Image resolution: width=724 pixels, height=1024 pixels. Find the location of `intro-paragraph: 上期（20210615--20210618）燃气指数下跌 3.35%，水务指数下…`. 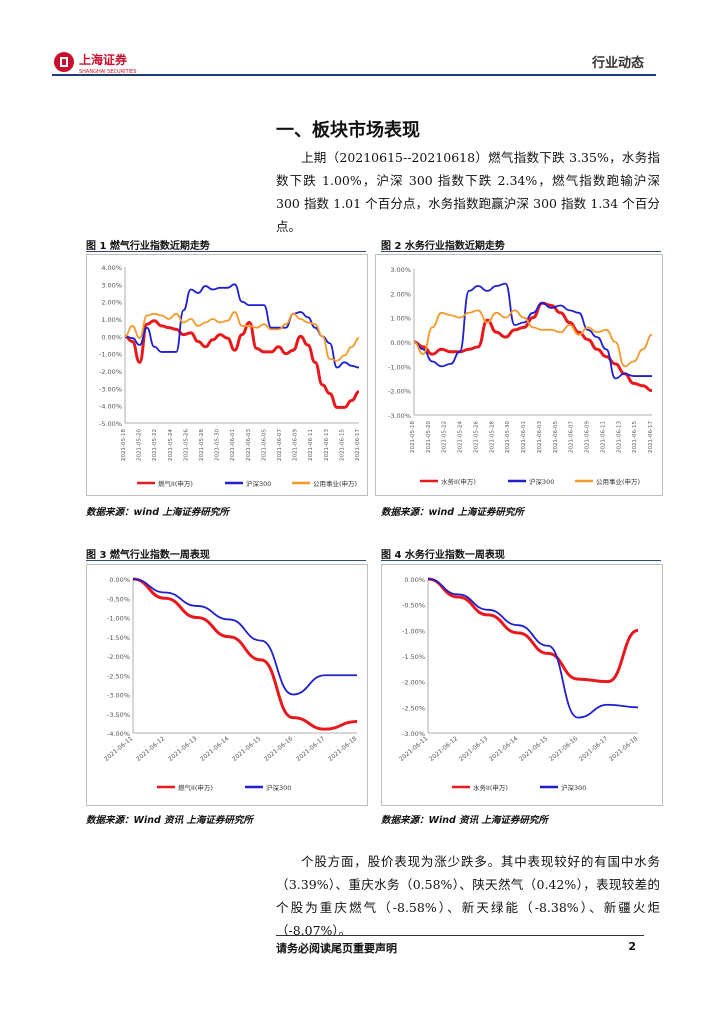

intro-paragraph: 上期（20210615--20210618）燃气指数下跌 3.35%，水务指数下… is located at coordinates (468, 192).